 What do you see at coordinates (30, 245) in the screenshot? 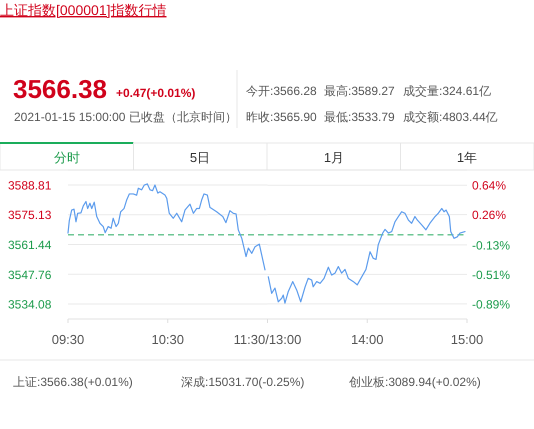
I see `y-tick-label: 3561.44` at bounding box center [30, 245].